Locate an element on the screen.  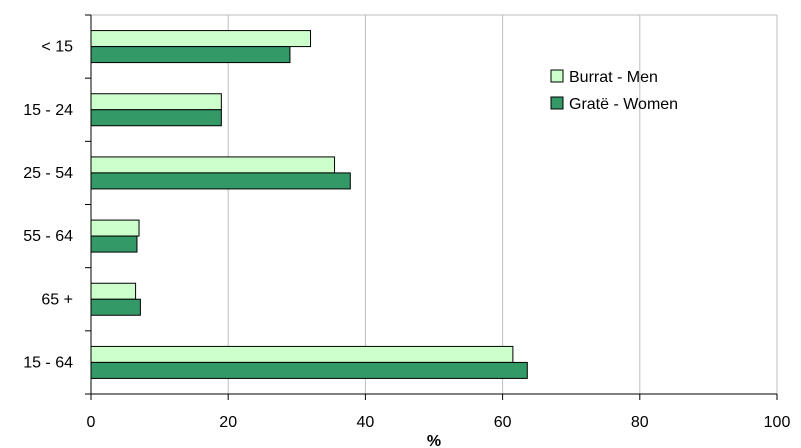
x-axis-title: % is located at coordinates (434, 440).